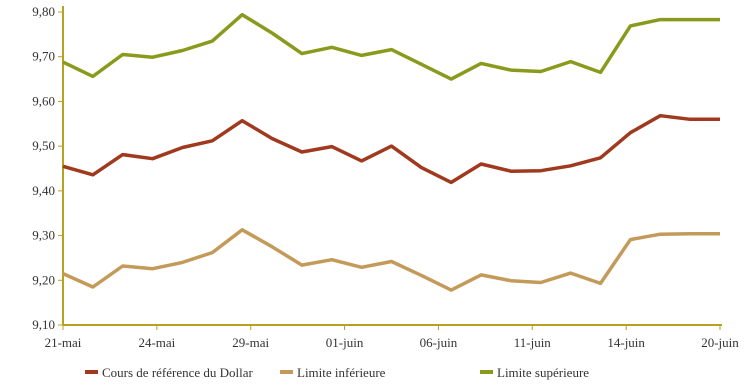 This screenshot has width=750, height=385. Describe the element at coordinates (43, 235) in the screenshot. I see `y-tick-label: 9,30` at that location.